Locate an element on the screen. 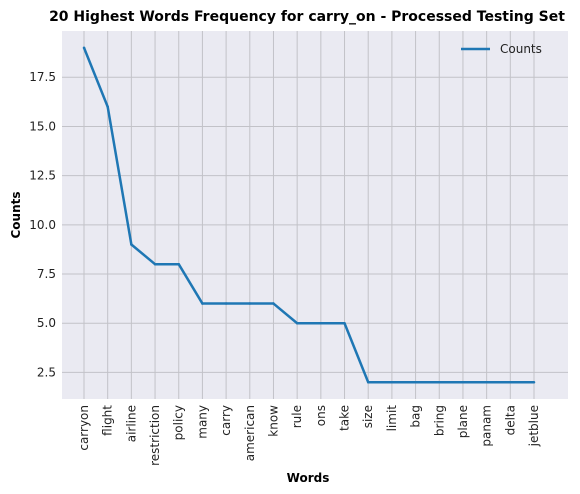 Image resolution: width=580 pixels, height=494 pixels. x-tick-label: delta is located at coordinates (510, 420).